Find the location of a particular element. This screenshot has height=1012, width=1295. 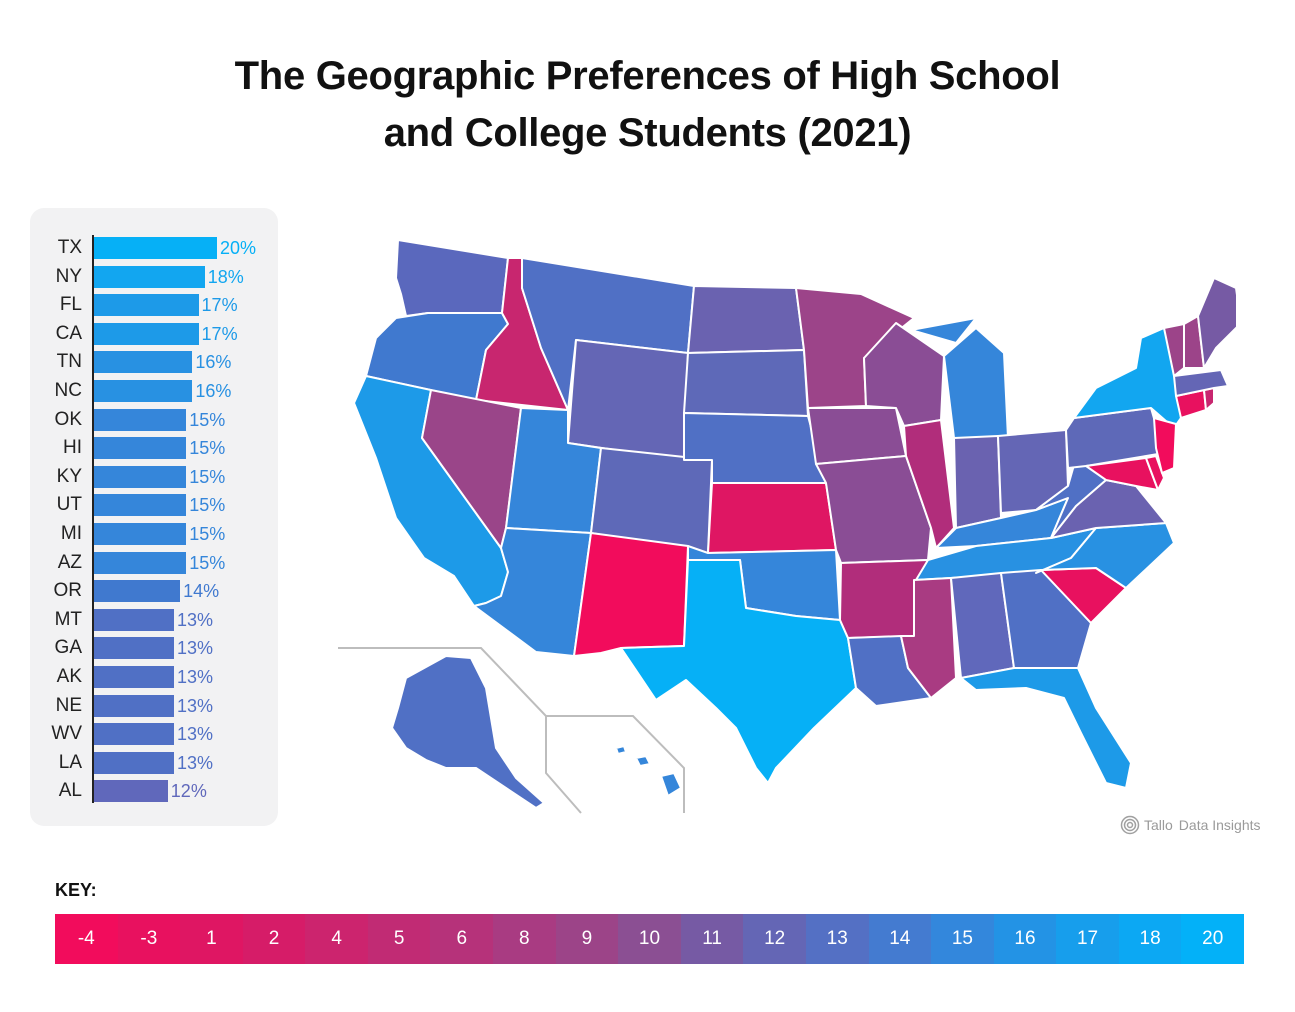

key-swatch: 4 is located at coordinates (336, 939).